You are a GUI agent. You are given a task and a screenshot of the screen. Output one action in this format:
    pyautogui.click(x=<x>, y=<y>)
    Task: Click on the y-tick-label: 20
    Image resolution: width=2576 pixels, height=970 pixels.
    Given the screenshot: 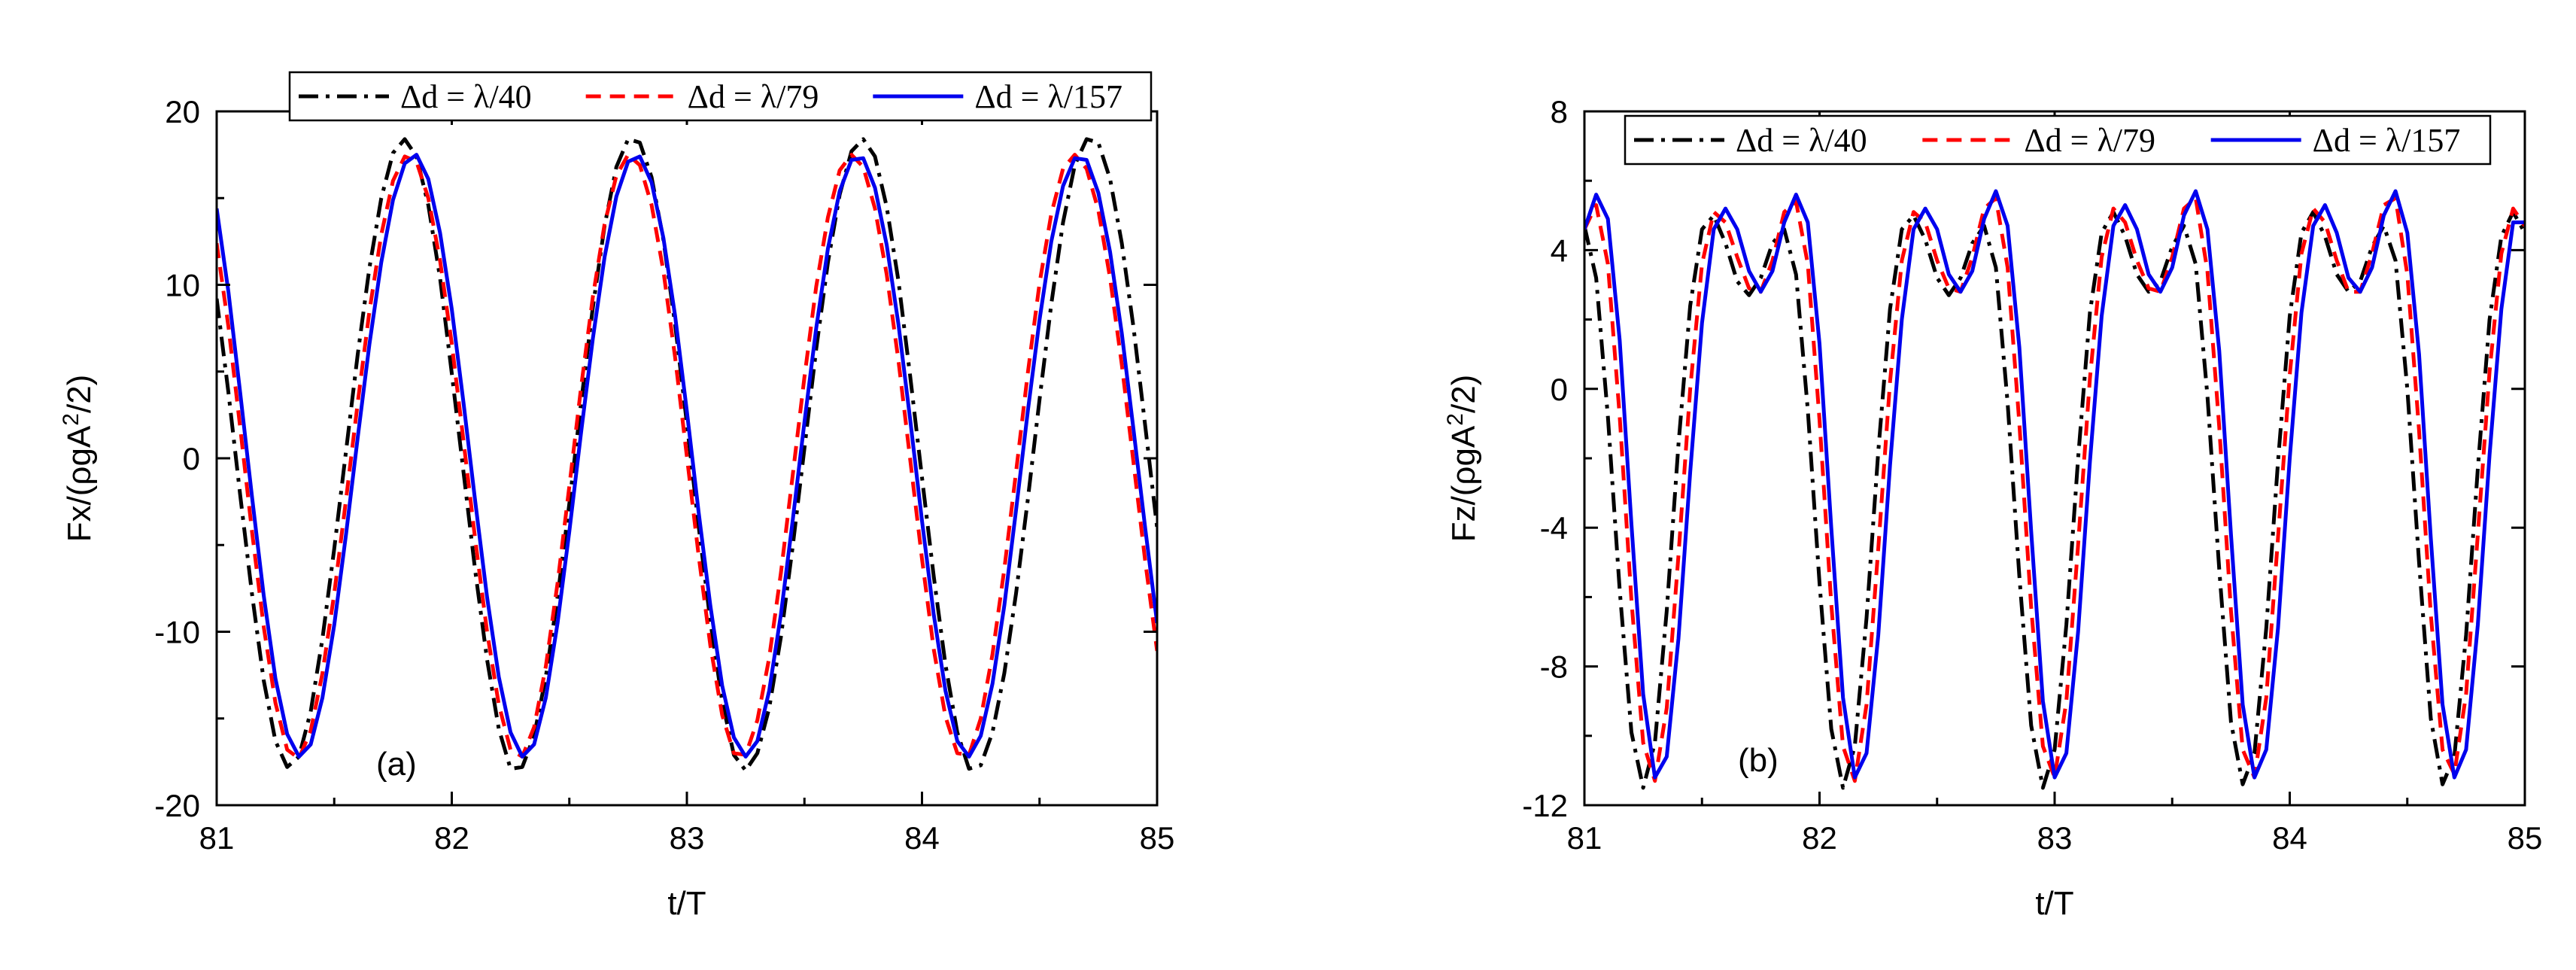 What is the action you would take?
    pyautogui.click(x=182, y=111)
    